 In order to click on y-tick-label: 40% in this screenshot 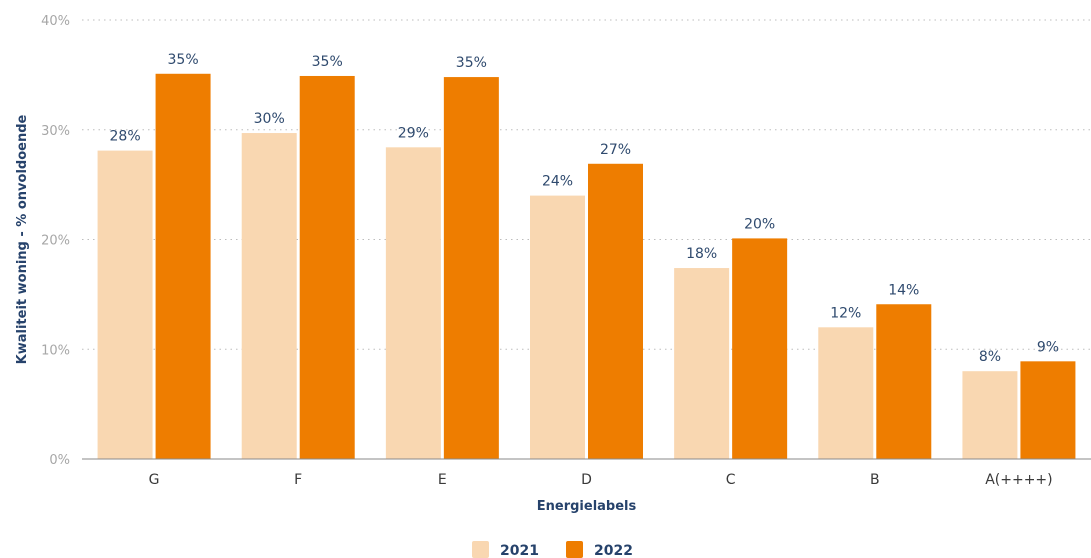, I will do `click(55, 21)`.